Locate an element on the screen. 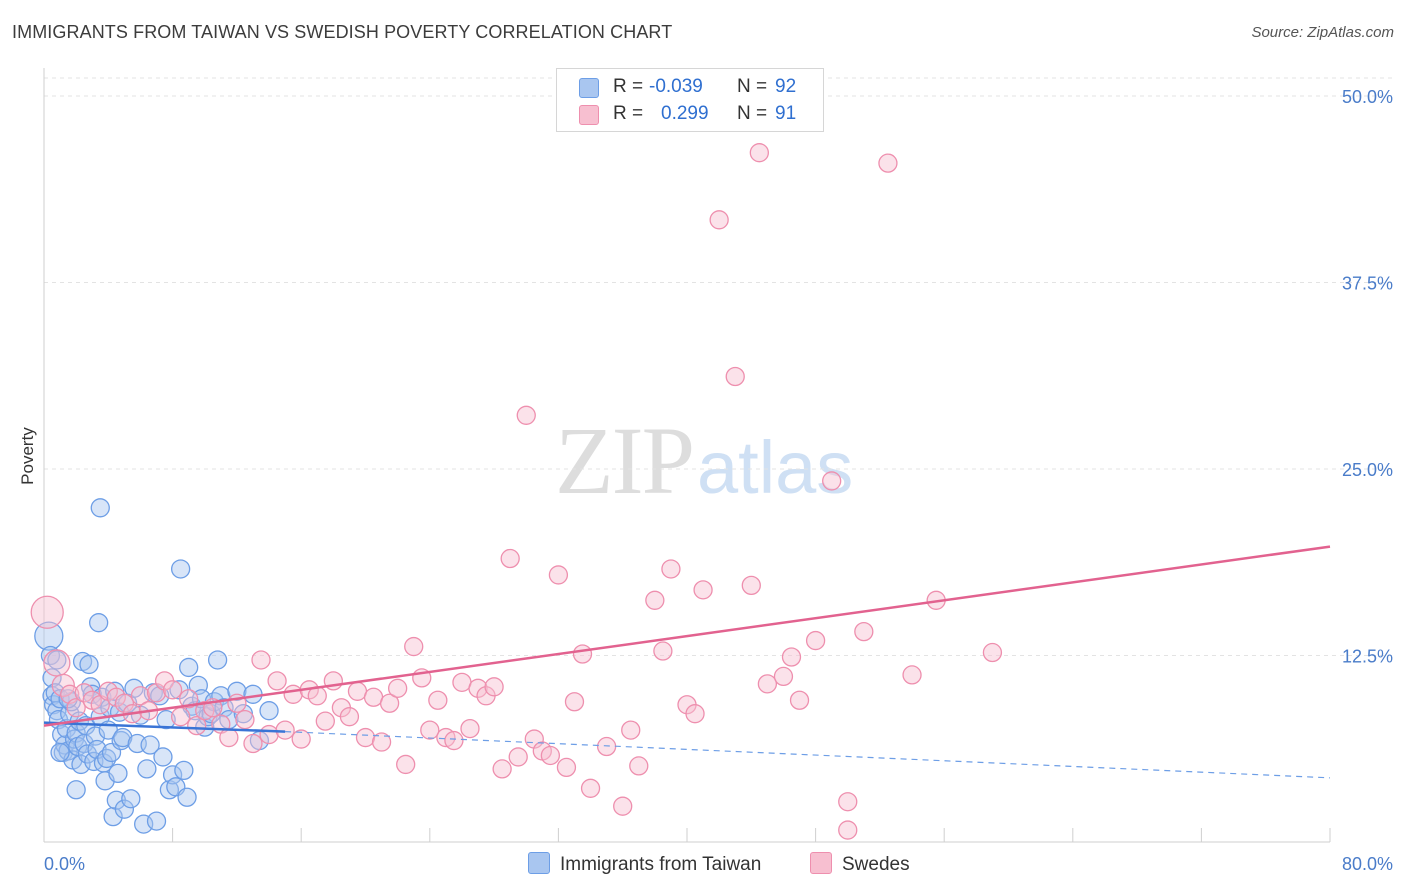  bottom-legend-swatch-taiwan is located at coordinates (539, 863).